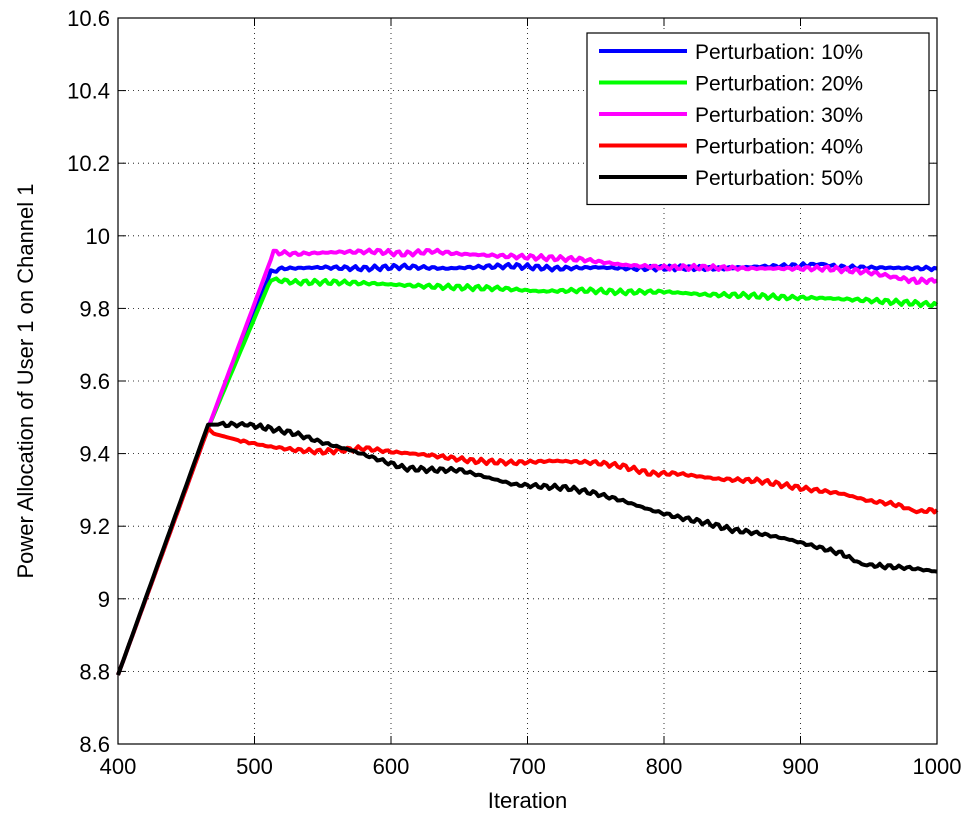 Image resolution: width=974 pixels, height=819 pixels. What do you see at coordinates (391, 766) in the screenshot?
I see `x-tick-label: 600` at bounding box center [391, 766].